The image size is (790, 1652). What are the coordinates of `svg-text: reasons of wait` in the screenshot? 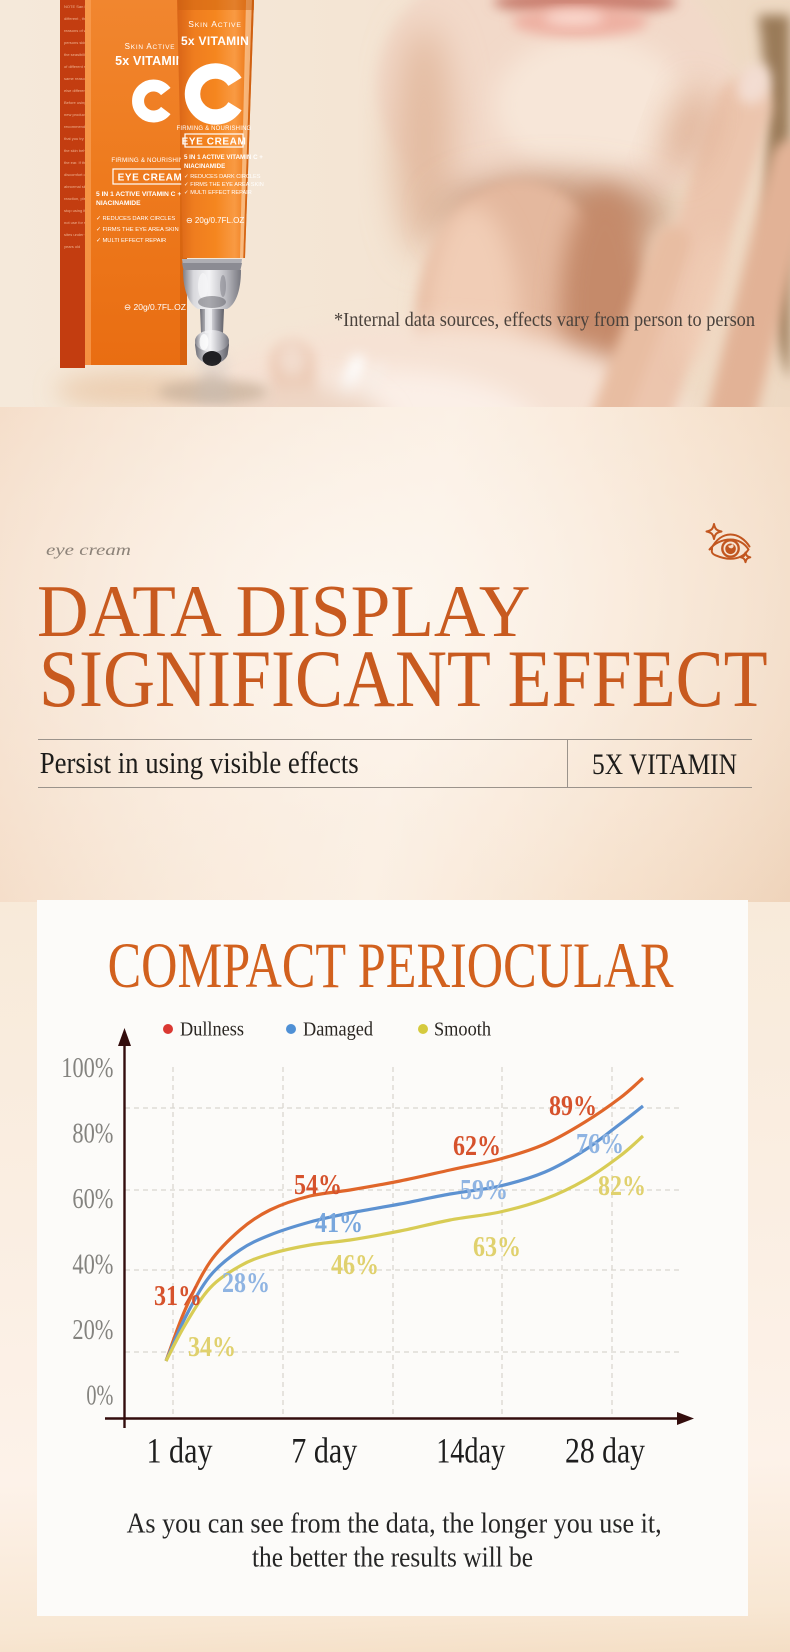 It's located at (78, 30).